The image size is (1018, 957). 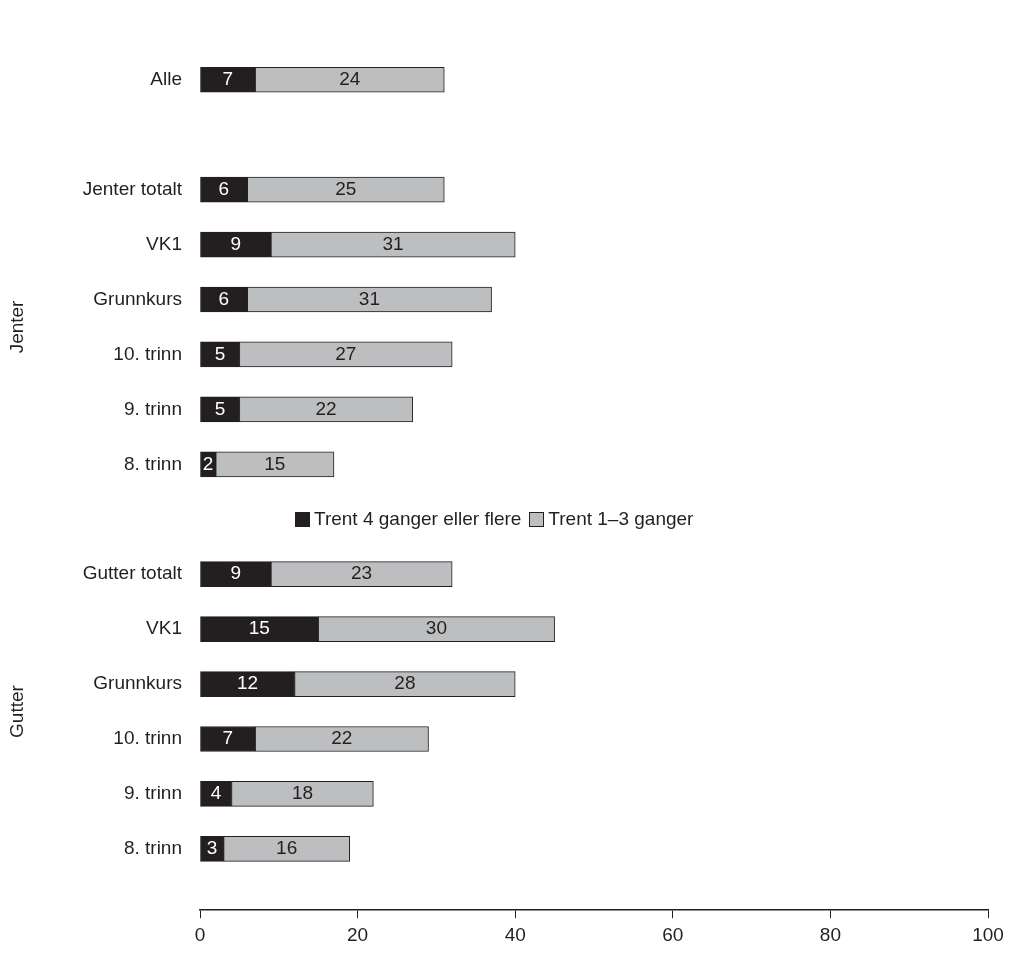 I want to click on legend-label: Trent 4 ganger eller flere, so click(x=417, y=519).